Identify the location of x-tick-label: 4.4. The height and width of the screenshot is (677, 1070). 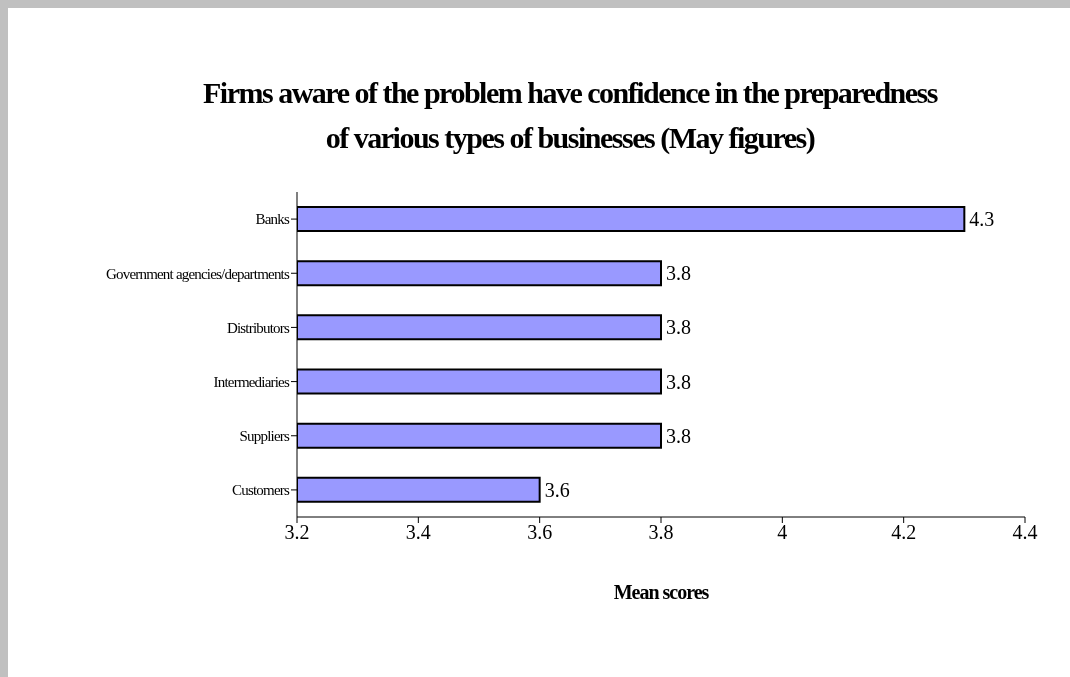
(1025, 532).